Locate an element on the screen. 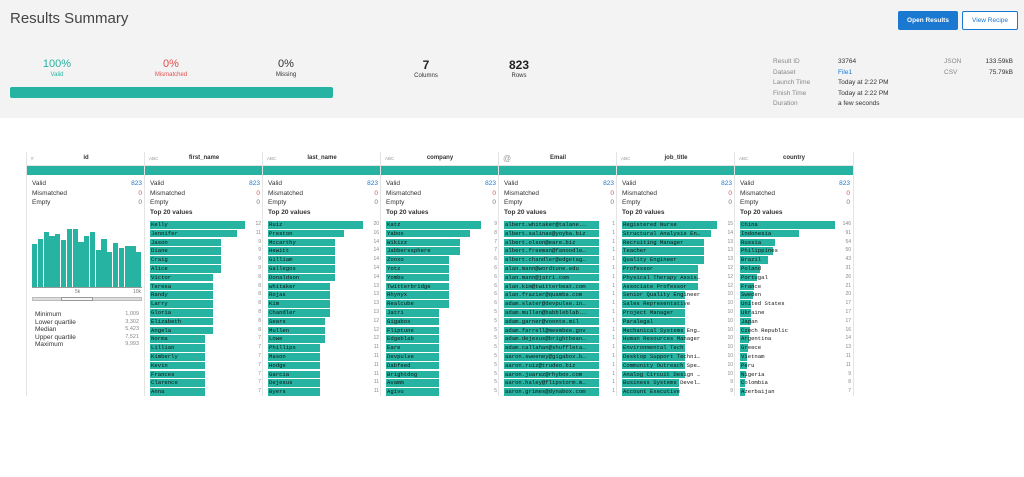  column-header: ABC last_name is located at coordinates (322, 159).